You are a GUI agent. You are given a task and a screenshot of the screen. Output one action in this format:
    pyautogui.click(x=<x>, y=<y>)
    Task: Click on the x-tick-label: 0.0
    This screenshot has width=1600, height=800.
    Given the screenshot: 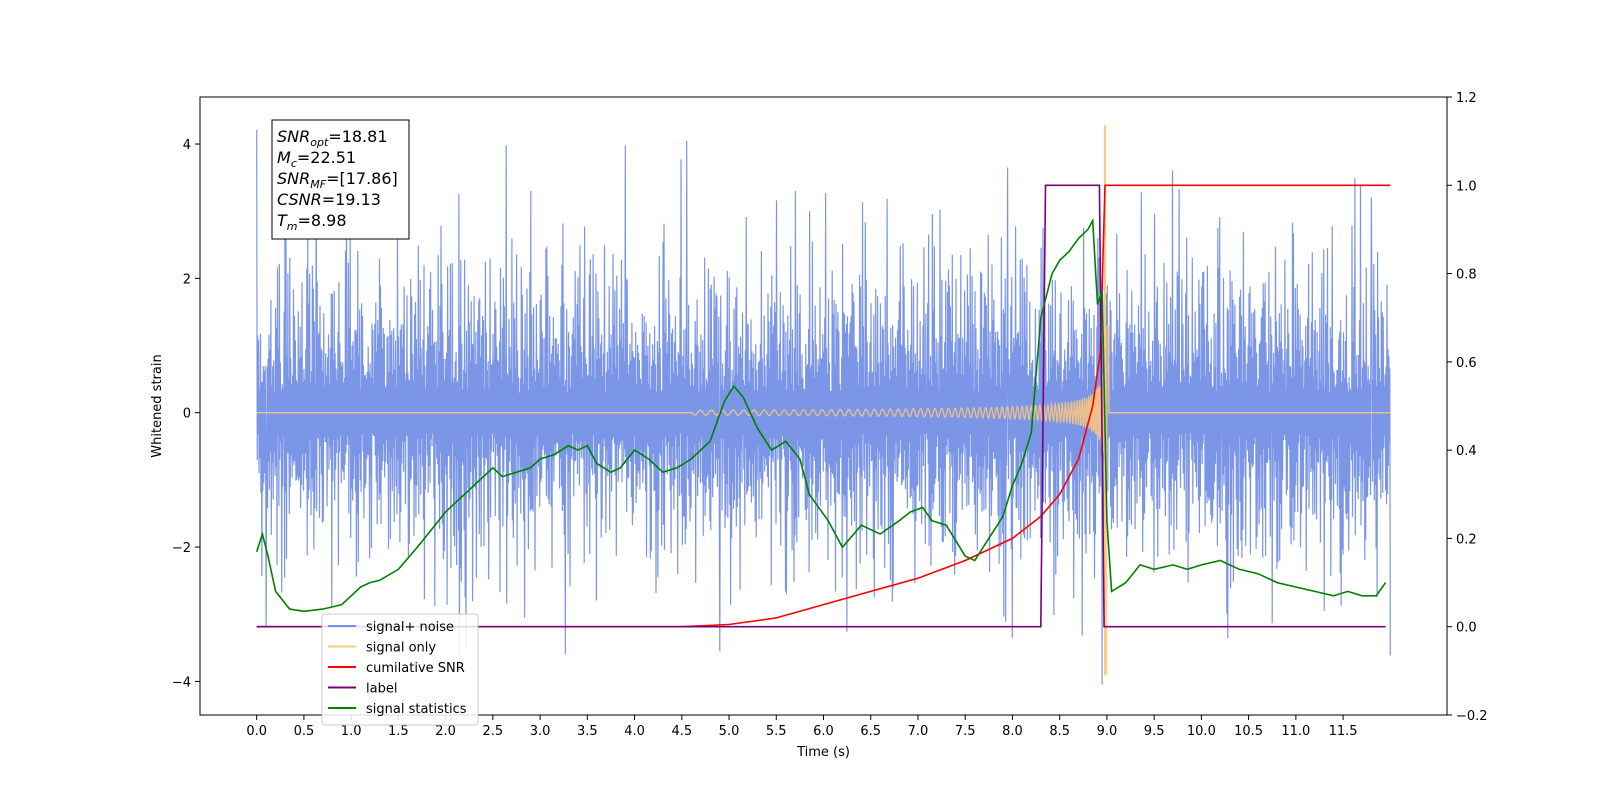 What is the action you would take?
    pyautogui.click(x=256, y=731)
    